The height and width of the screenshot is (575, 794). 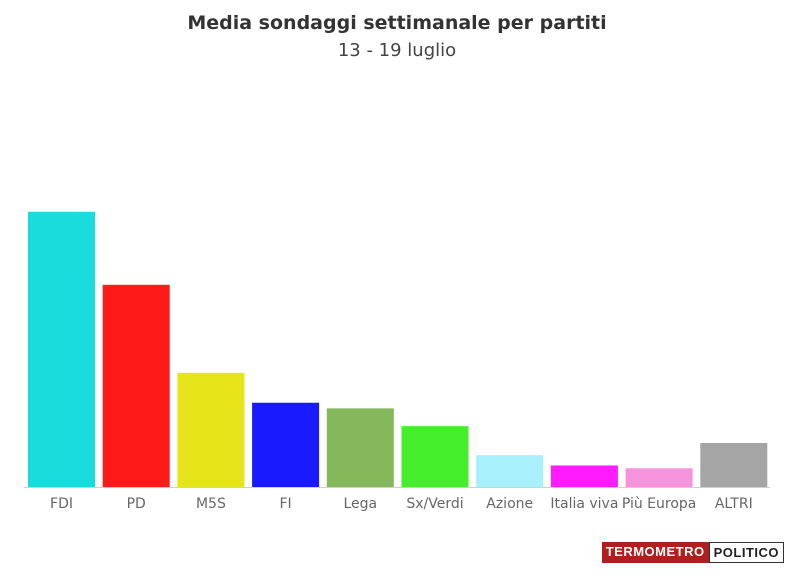 I want to click on bar-pi-europa, so click(x=659, y=477).